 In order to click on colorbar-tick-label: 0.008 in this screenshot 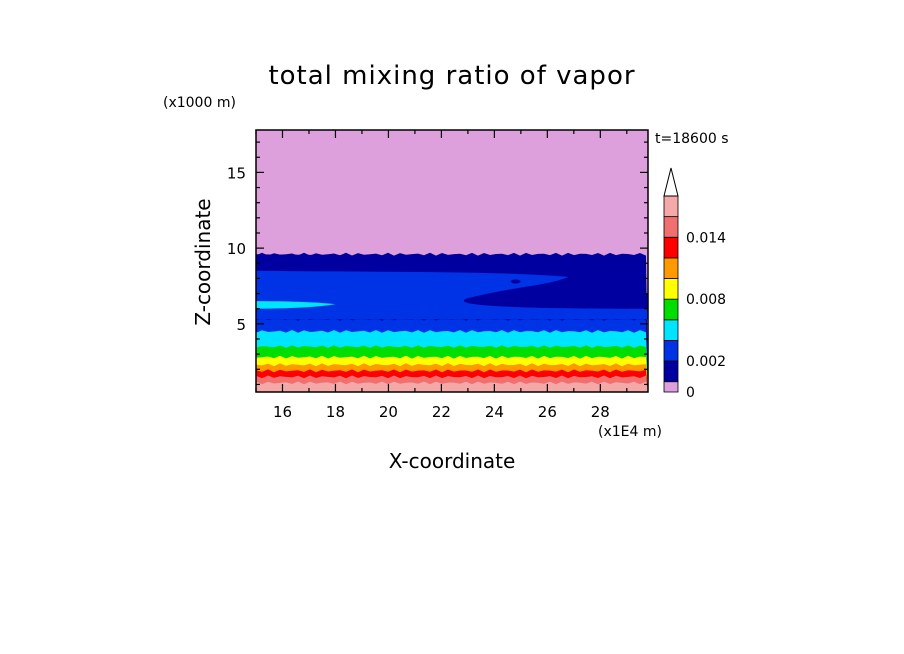, I will do `click(706, 300)`.